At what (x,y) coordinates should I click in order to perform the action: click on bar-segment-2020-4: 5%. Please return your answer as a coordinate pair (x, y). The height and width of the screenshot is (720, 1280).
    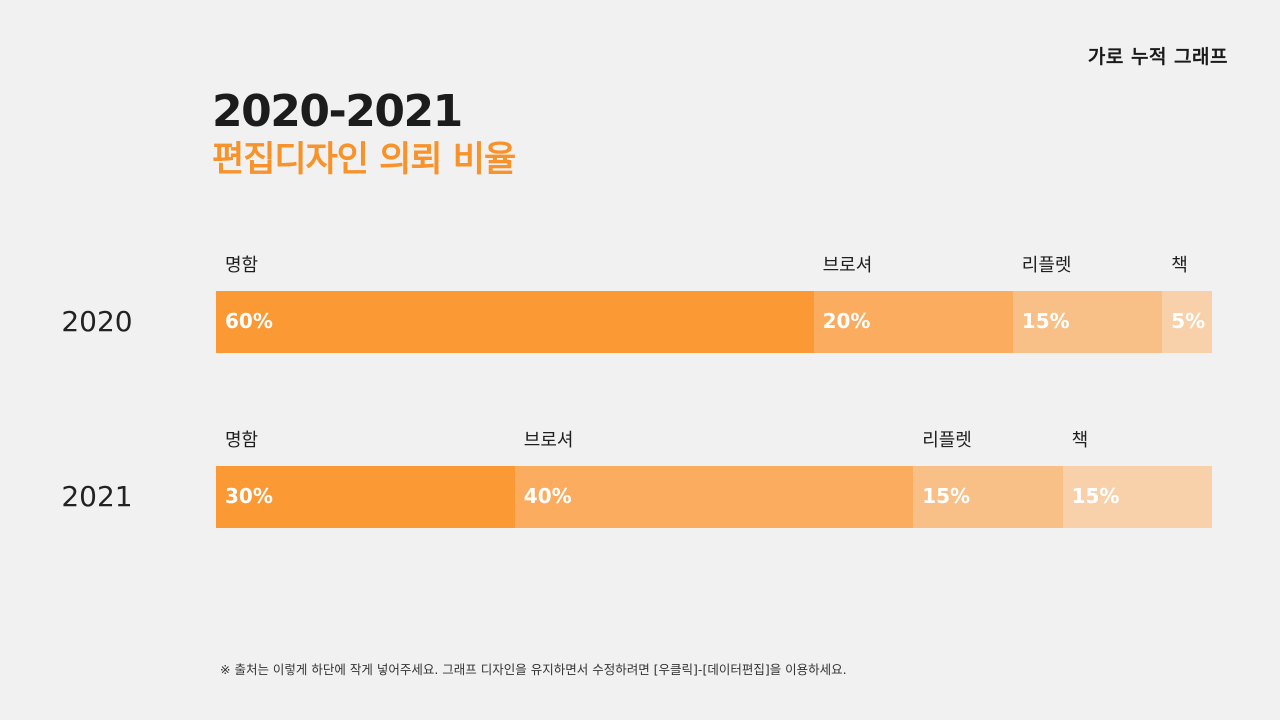
    Looking at the image, I should click on (1187, 322).